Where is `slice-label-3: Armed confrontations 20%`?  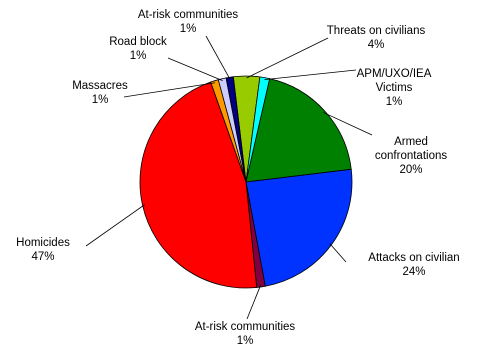 slice-label-3: Armed confrontations 20% is located at coordinates (411, 156).